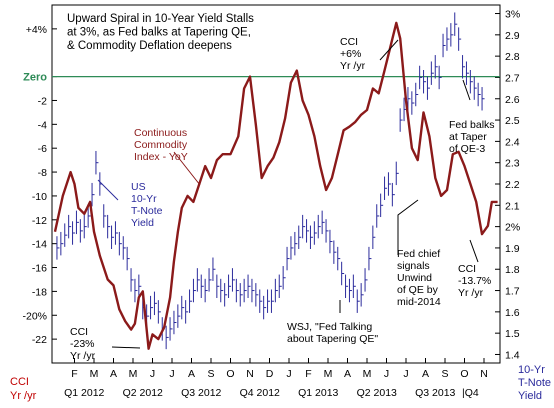  What do you see at coordinates (149, 46) in the screenshot?
I see `chart-title-line: & Commodity Deflation deepens` at bounding box center [149, 46].